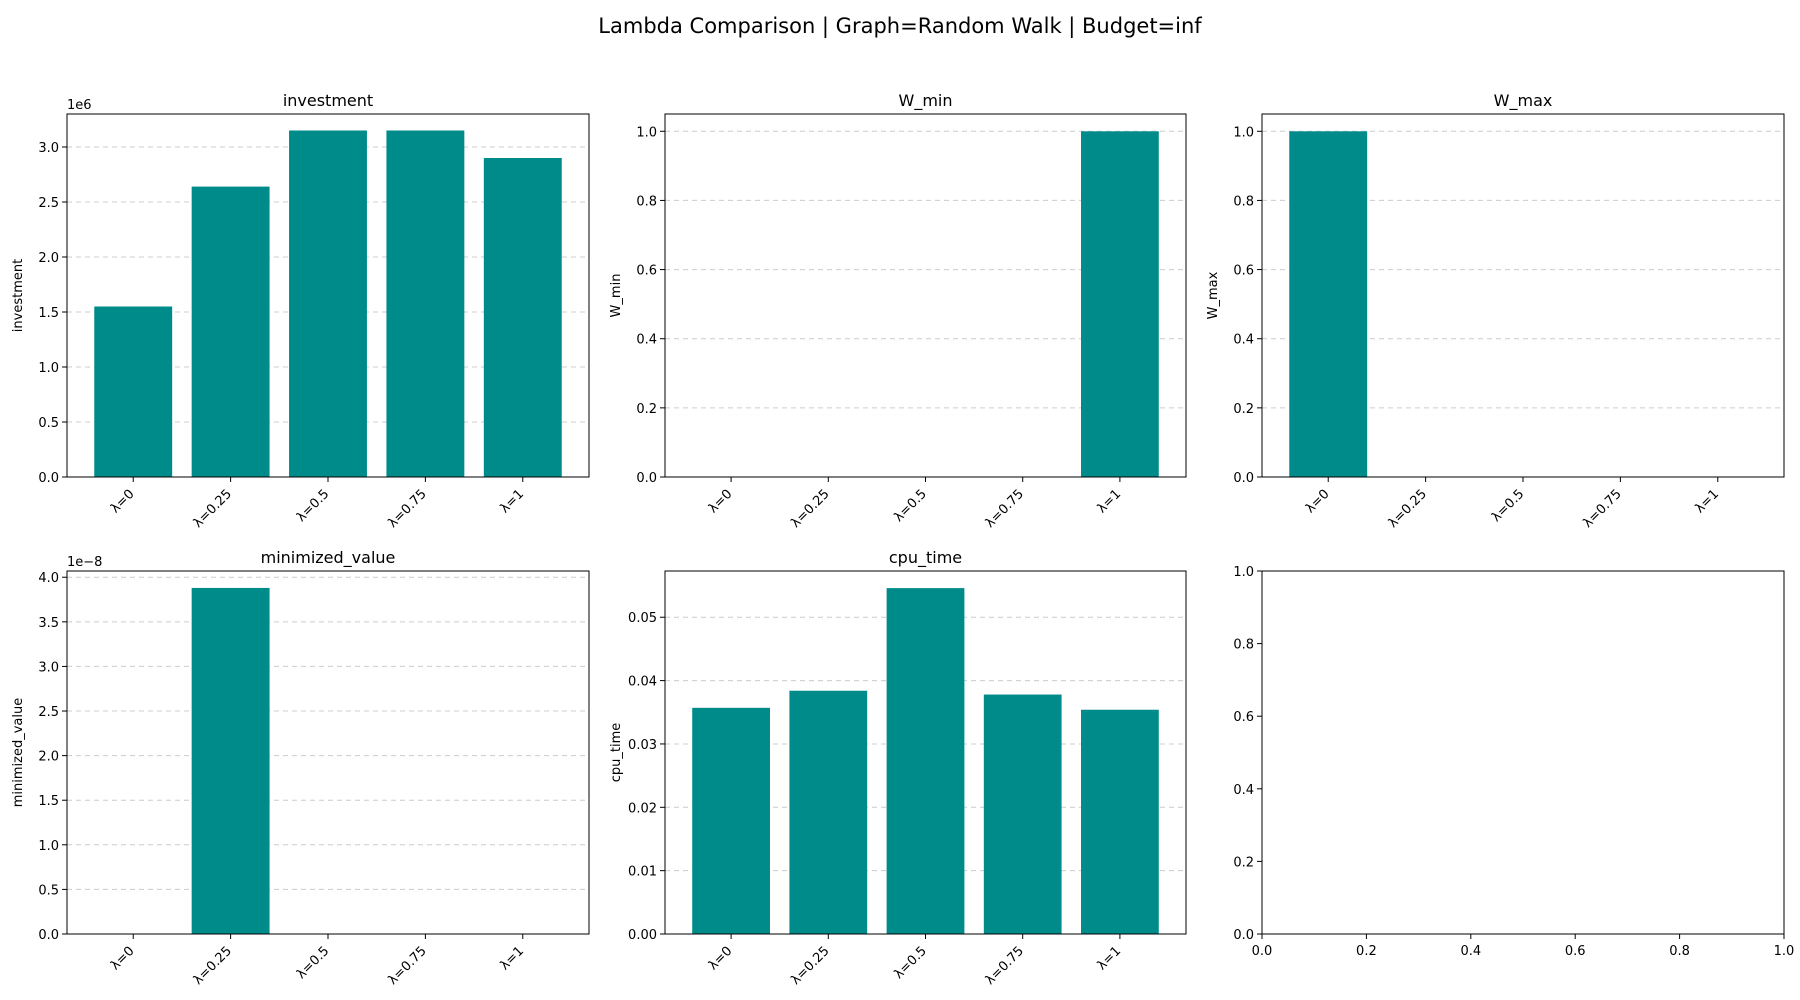  I want to click on y-tick-label: 0.04, so click(642, 682).